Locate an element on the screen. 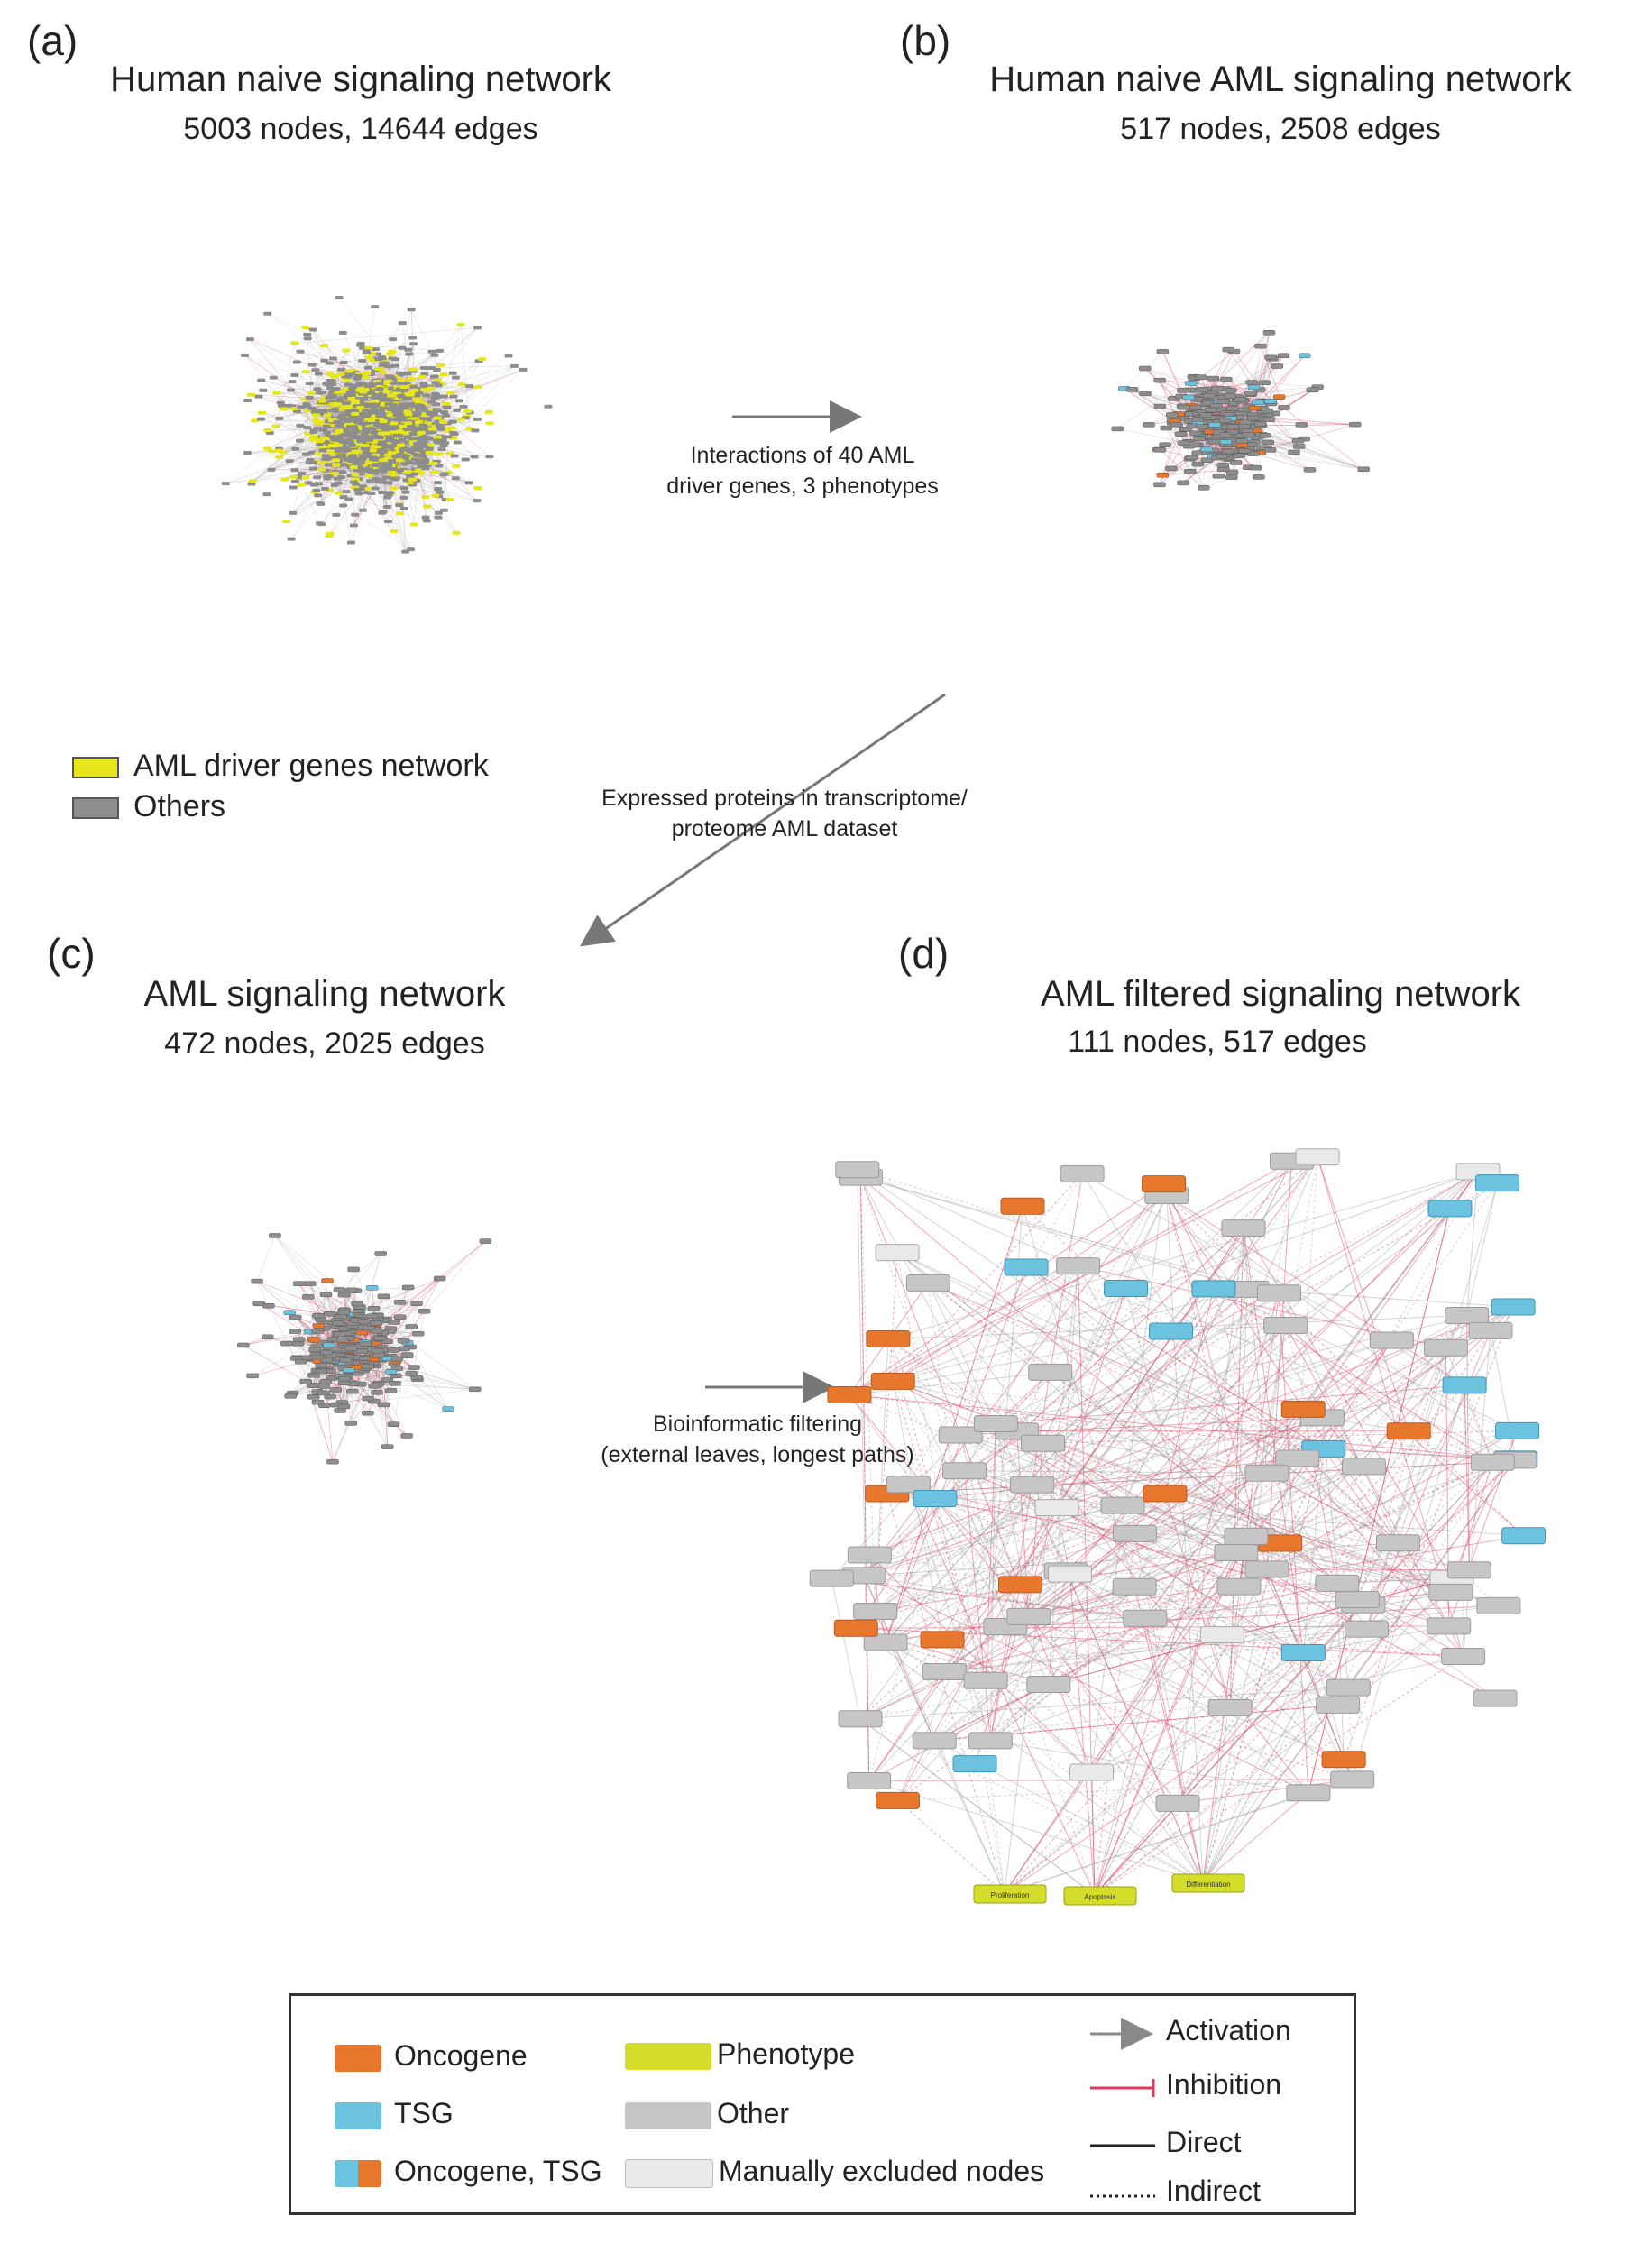  panel-a-legend: AML driver genes network Others is located at coordinates (280, 786).